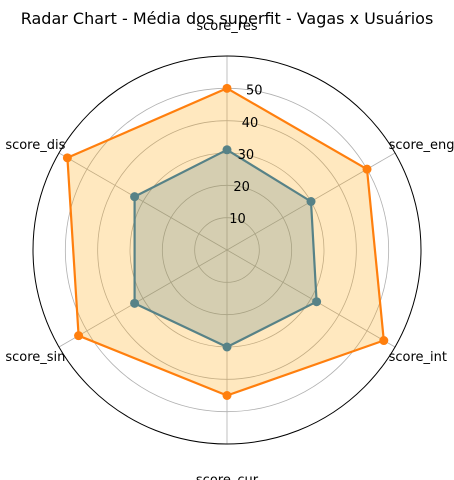  What do you see at coordinates (241, 187) in the screenshot?
I see `tick-label-20: 20` at bounding box center [241, 187].